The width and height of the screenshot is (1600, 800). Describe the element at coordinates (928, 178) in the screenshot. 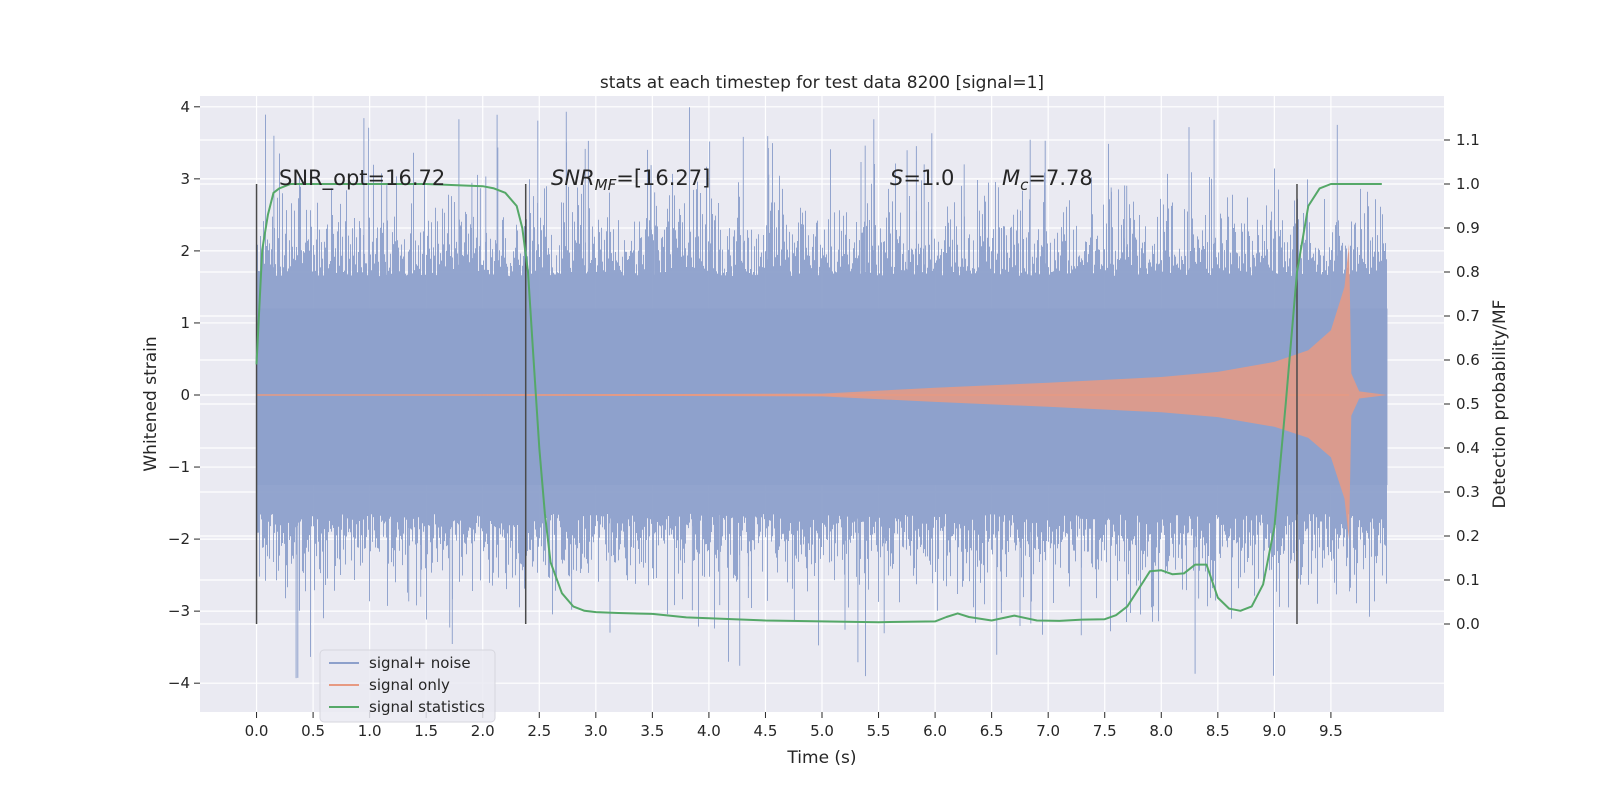

I see `annotation-s-value: =1.0` at that location.